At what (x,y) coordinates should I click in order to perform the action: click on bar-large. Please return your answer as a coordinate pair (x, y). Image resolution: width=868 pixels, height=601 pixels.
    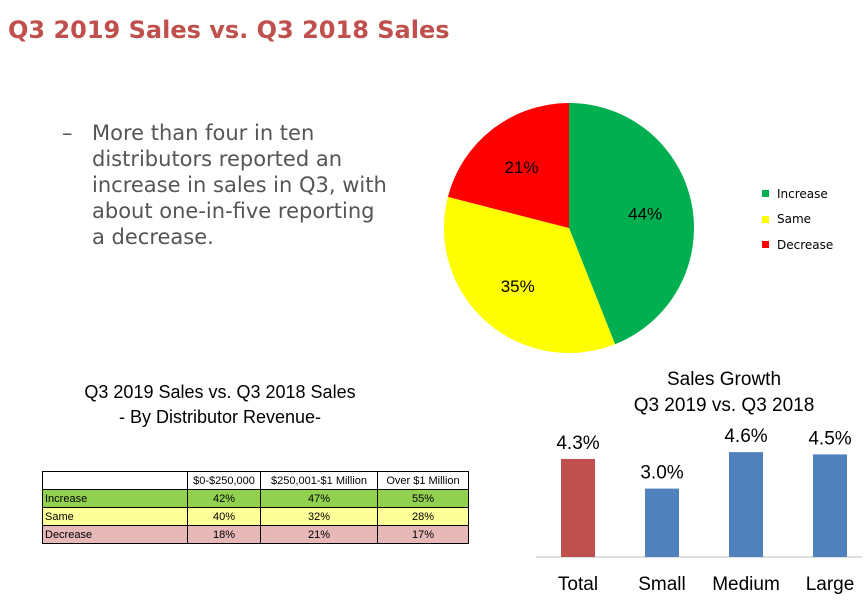
    Looking at the image, I should click on (830, 505).